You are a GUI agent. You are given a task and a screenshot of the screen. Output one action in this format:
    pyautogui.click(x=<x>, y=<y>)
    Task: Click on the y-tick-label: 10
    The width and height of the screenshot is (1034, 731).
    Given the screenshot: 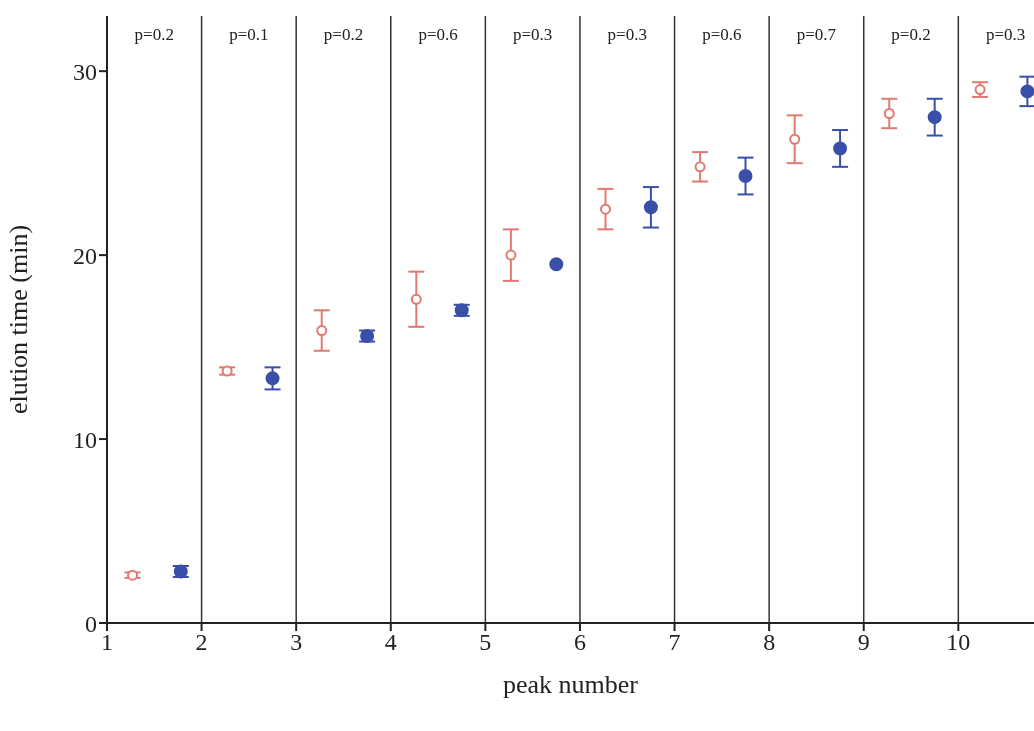 What is the action you would take?
    pyautogui.click(x=85, y=439)
    